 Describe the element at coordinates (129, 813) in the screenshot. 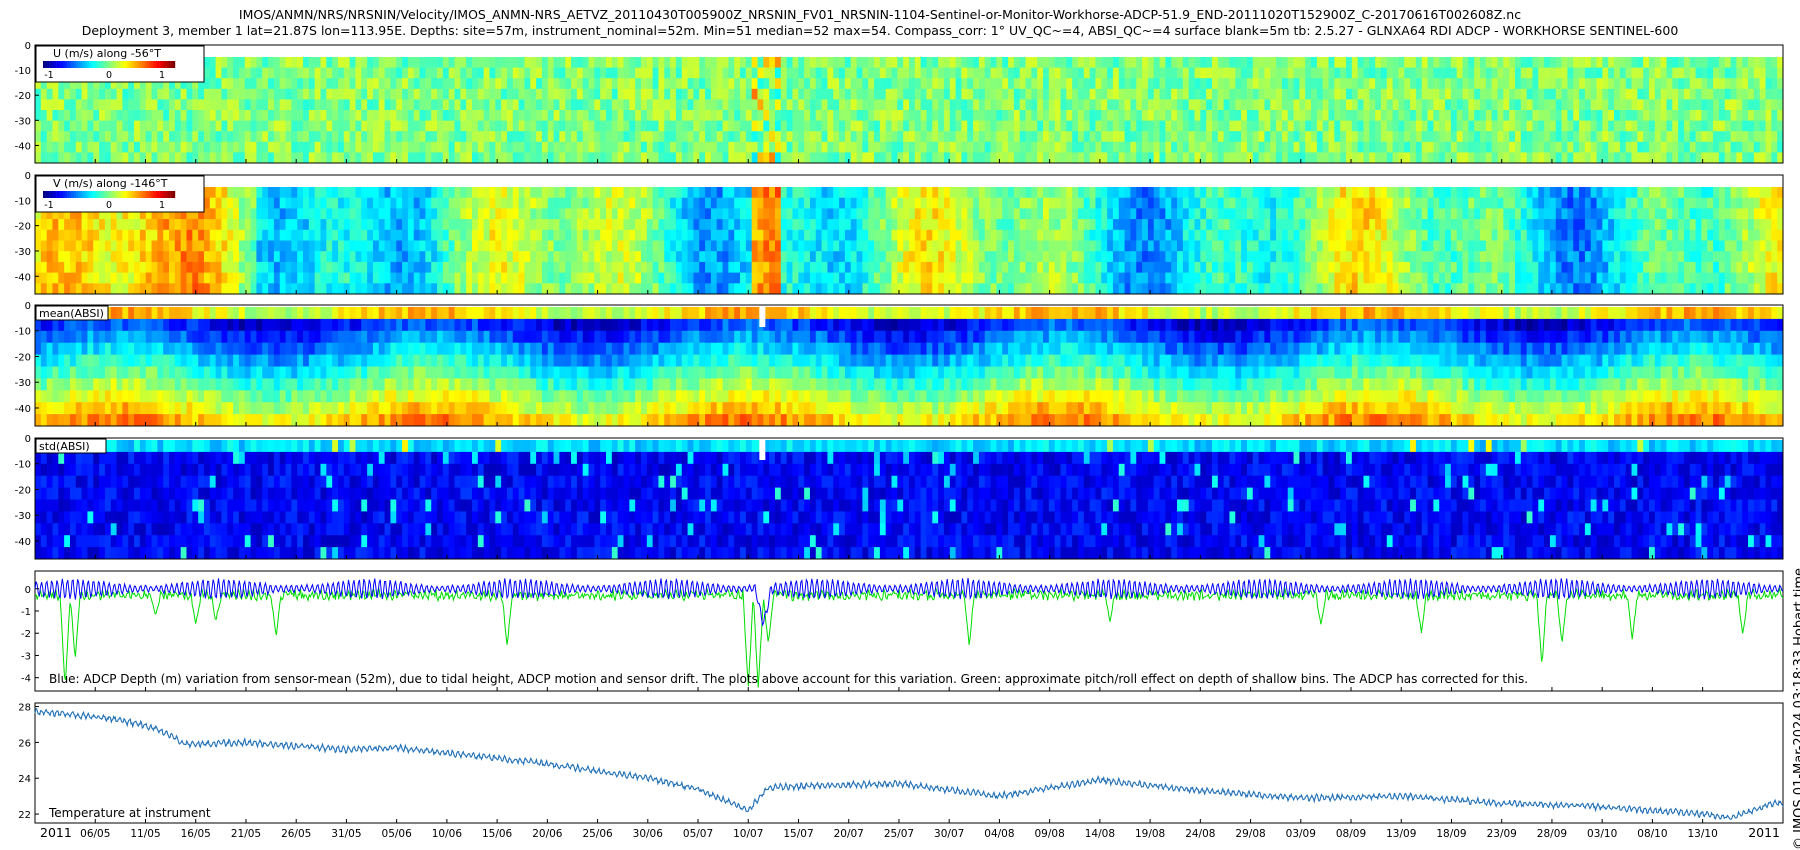

I see `temperature-annotation: Temperature at instrument` at that location.